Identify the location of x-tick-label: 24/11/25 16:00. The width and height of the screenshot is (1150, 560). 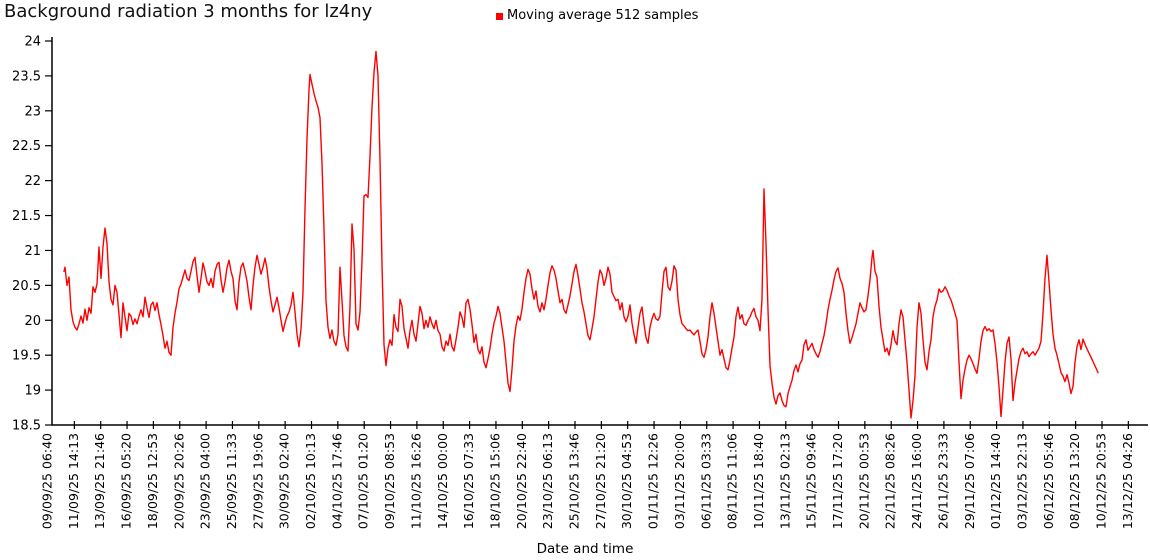
(916, 481).